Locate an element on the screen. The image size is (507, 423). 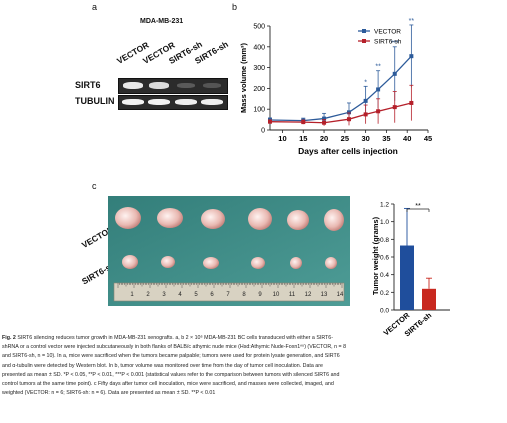
x-tick-label-7: 45 is located at coordinates (428, 138).